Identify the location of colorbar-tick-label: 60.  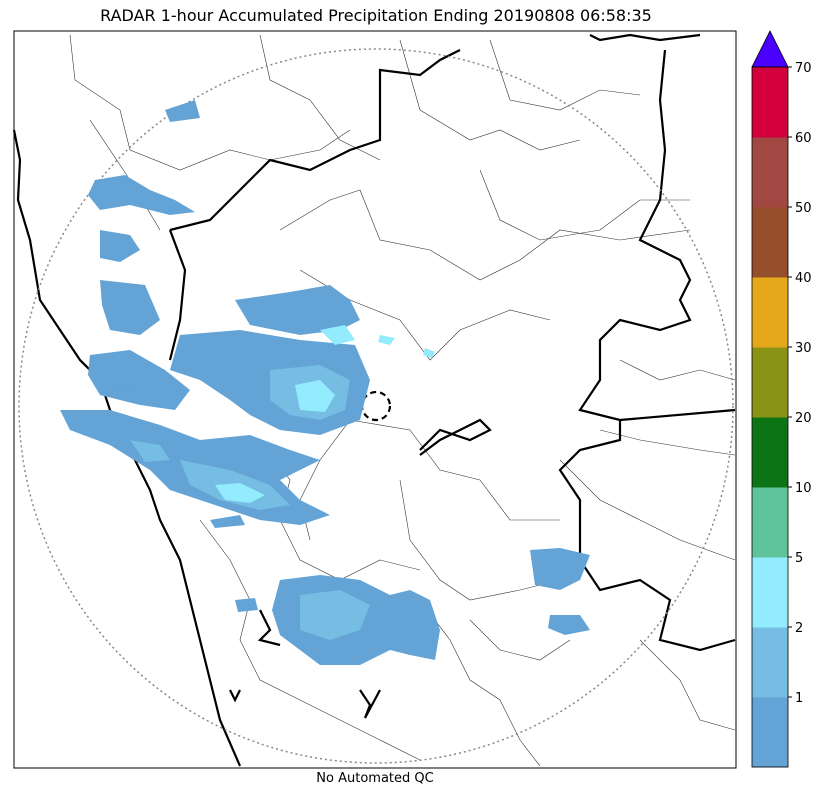
(803, 138).